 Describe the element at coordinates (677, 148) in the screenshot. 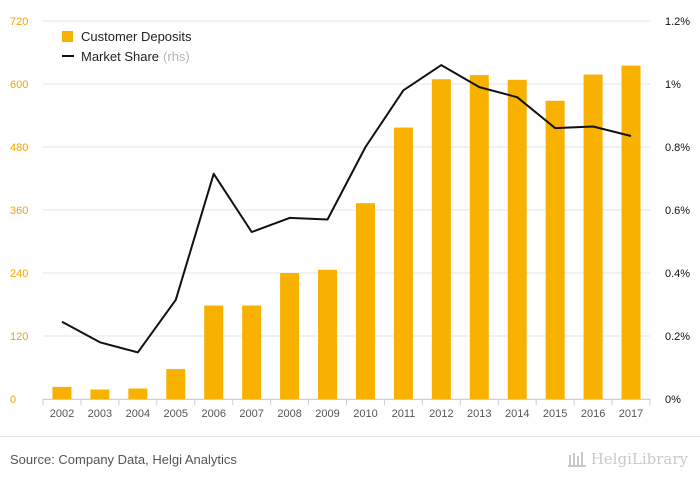

I see `y-right-tick-label: 0.8%` at that location.